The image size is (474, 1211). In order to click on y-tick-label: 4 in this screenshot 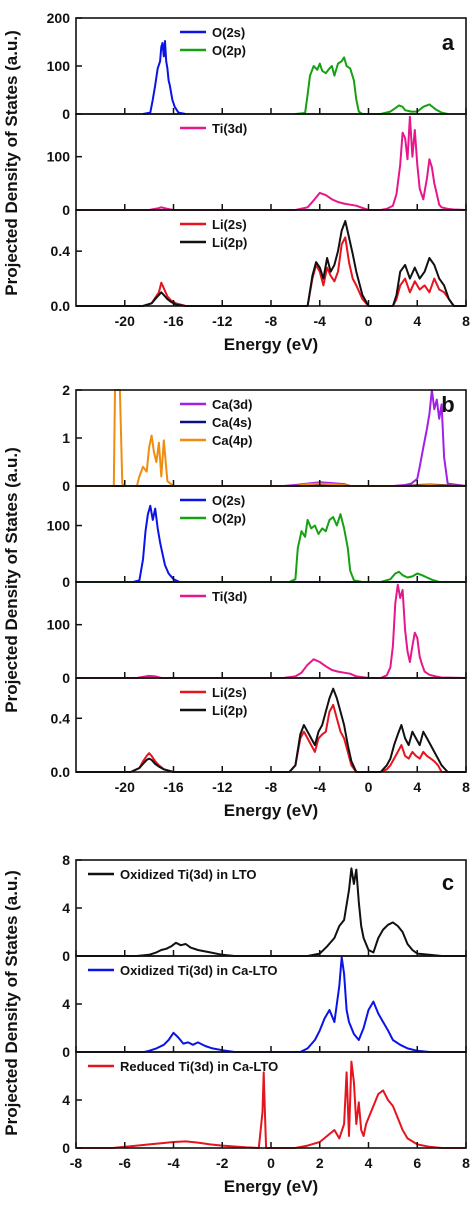, I will do `click(66, 1004)`.